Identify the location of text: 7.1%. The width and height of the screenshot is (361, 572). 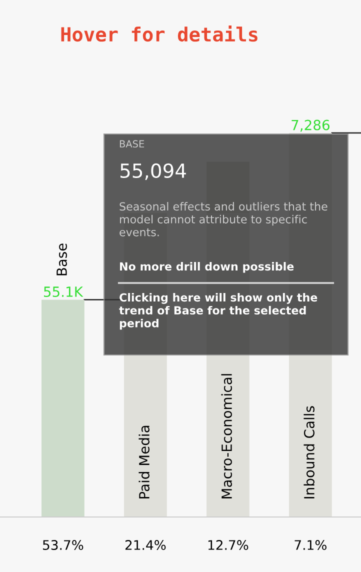
(310, 545).